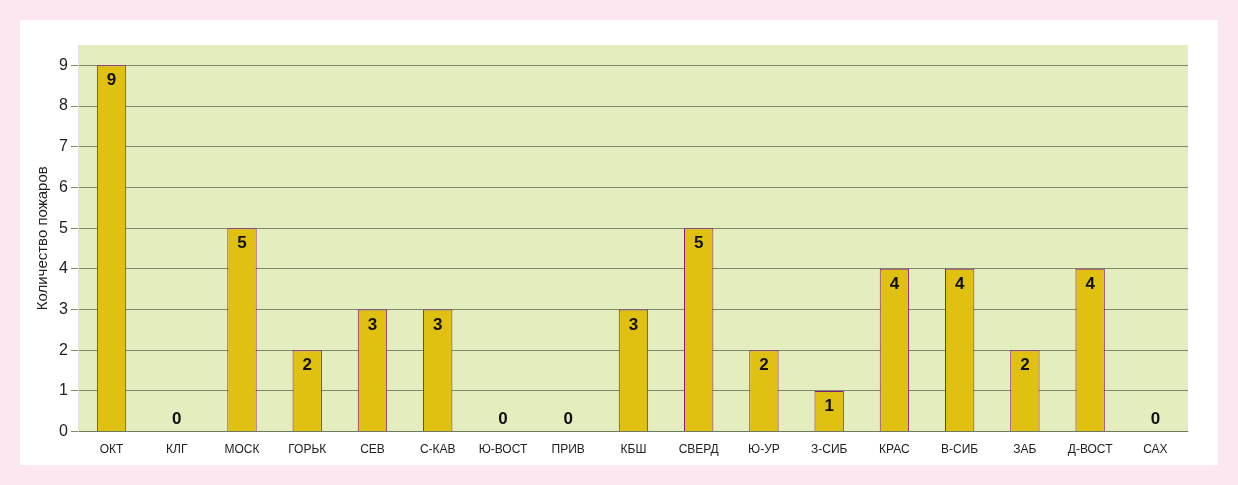  I want to click on data-label: 1, so click(829, 405).